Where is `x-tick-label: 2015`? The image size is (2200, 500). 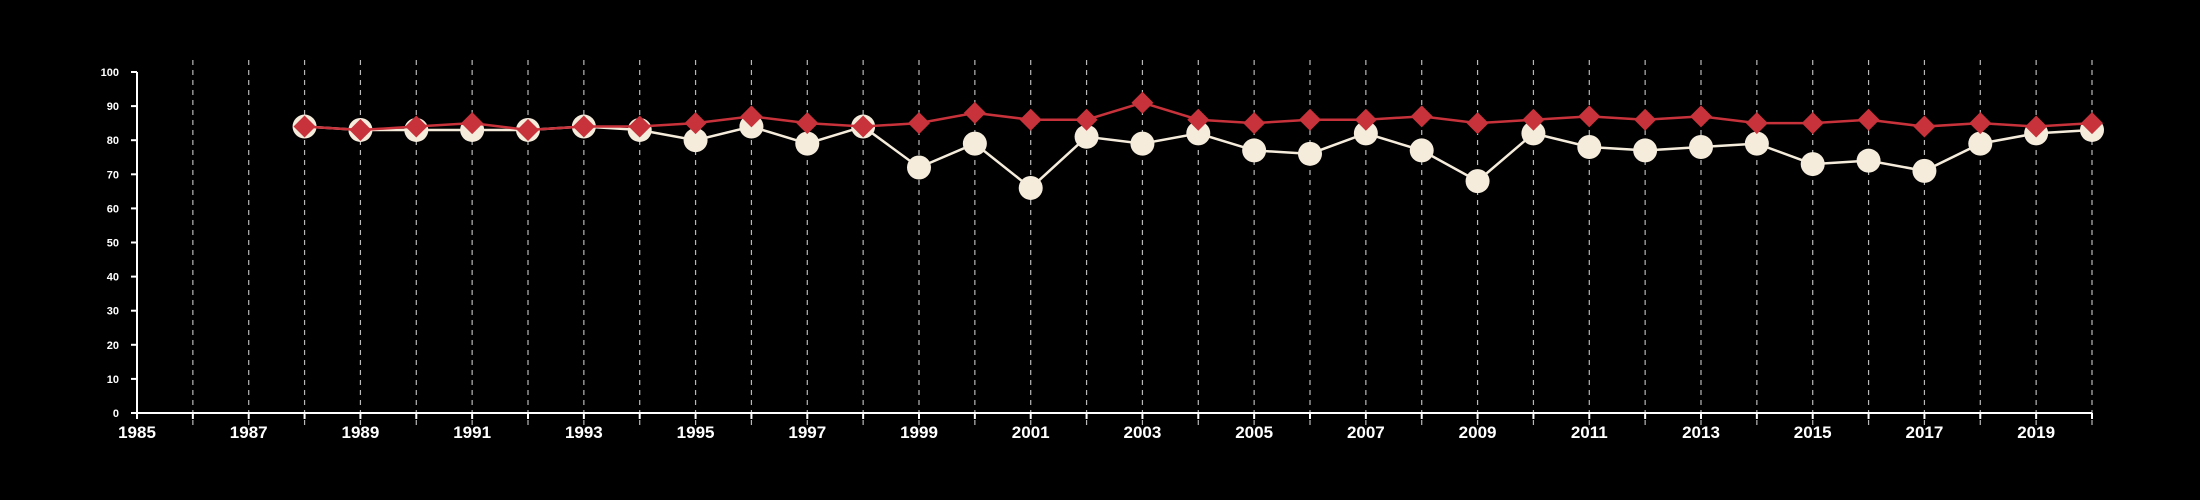
x-tick-label: 2015 is located at coordinates (1813, 432).